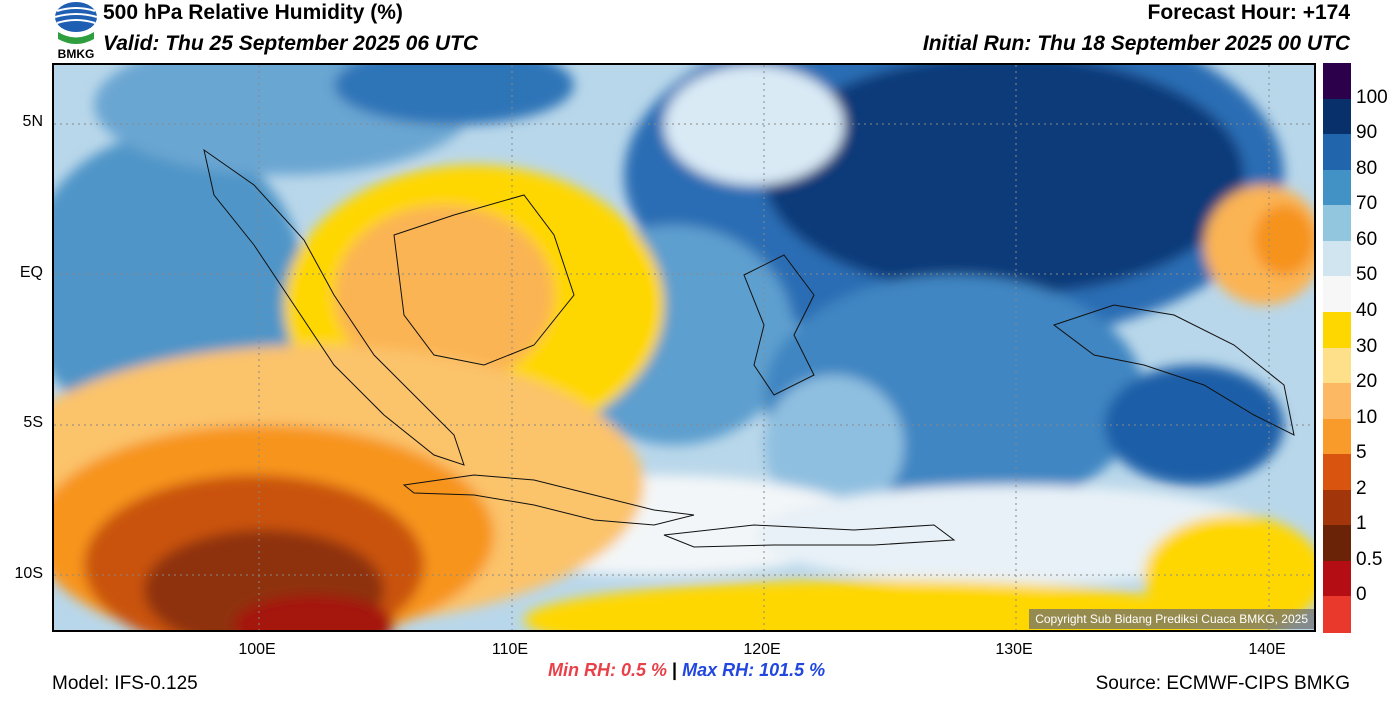 The height and width of the screenshot is (709, 1400). Describe the element at coordinates (1367, 204) in the screenshot. I see `colorbar-label: 70` at that location.